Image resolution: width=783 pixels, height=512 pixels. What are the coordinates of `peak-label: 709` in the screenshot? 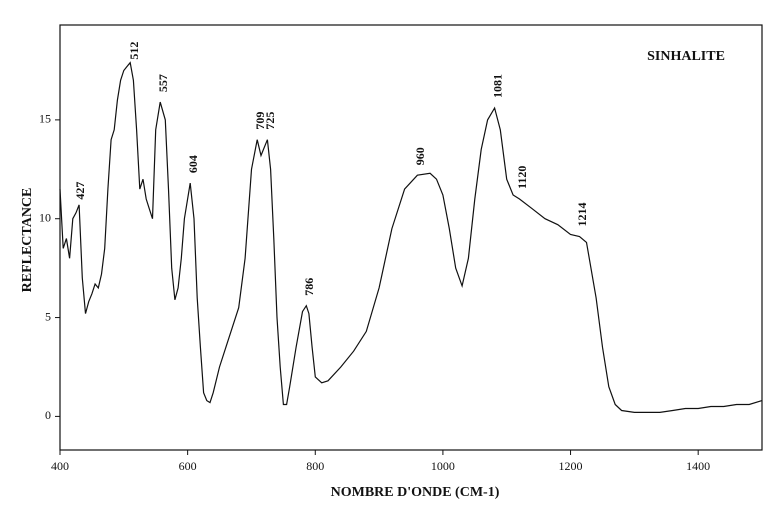 It's located at (260, 121).